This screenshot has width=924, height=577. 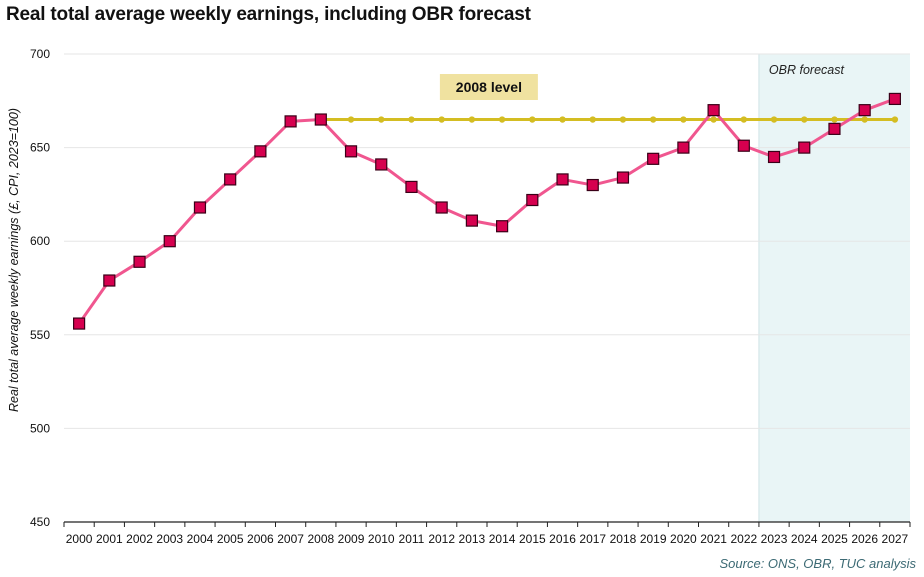 What do you see at coordinates (139, 539) in the screenshot?
I see `x-tick-label: 2002` at bounding box center [139, 539].